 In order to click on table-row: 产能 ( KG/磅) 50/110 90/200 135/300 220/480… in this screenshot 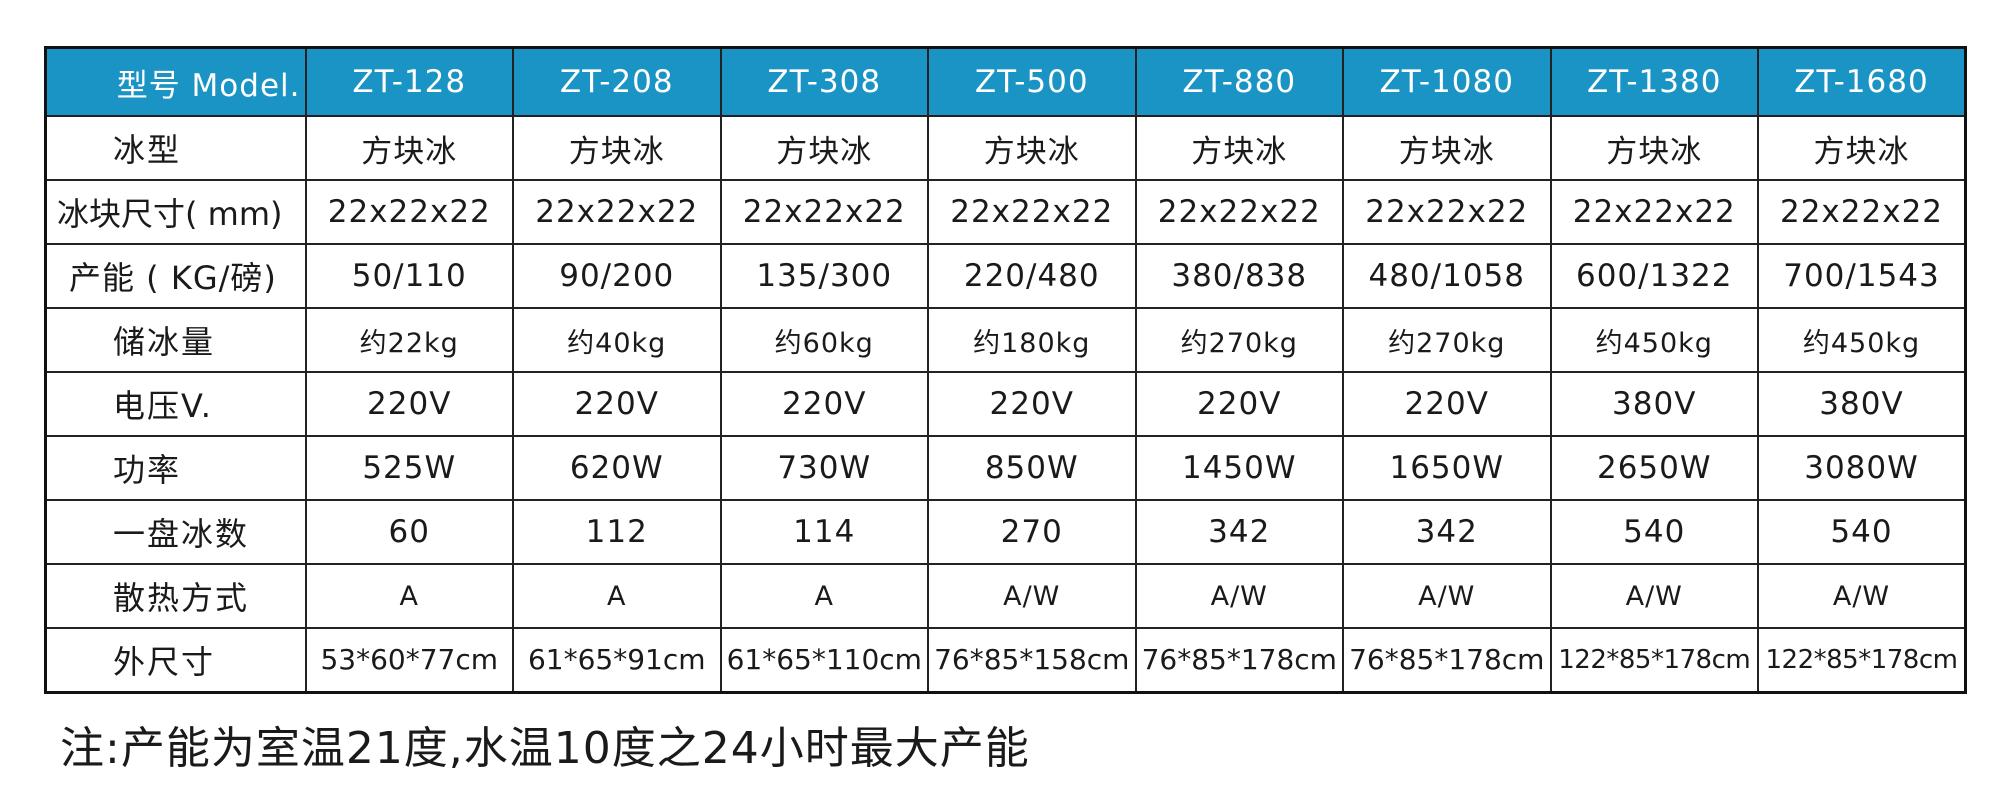, I will do `click(1005, 276)`.